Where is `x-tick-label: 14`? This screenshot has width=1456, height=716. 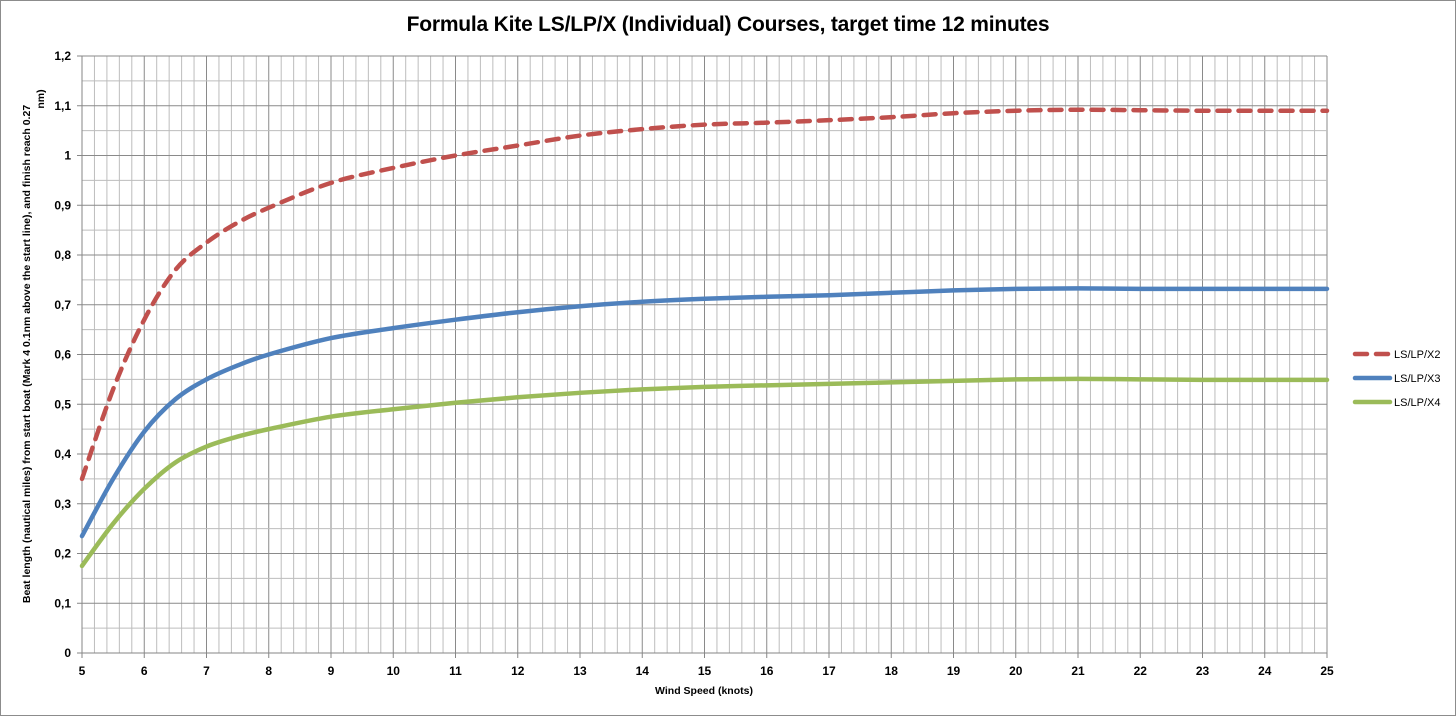
x-tick-label: 14 is located at coordinates (643, 671).